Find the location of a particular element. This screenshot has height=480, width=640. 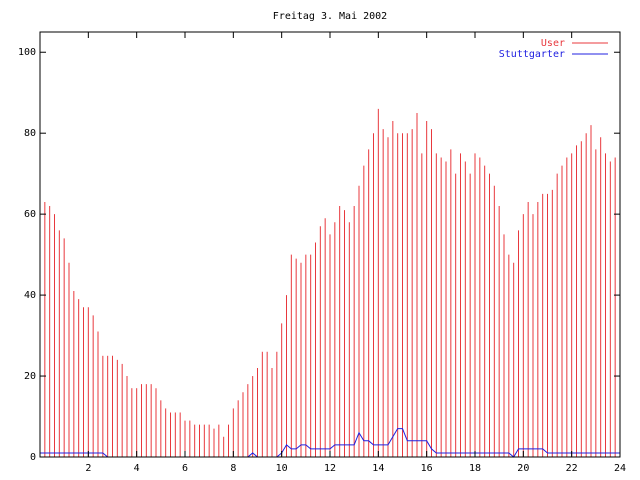

y-tick-label: 40 is located at coordinates (30, 295).